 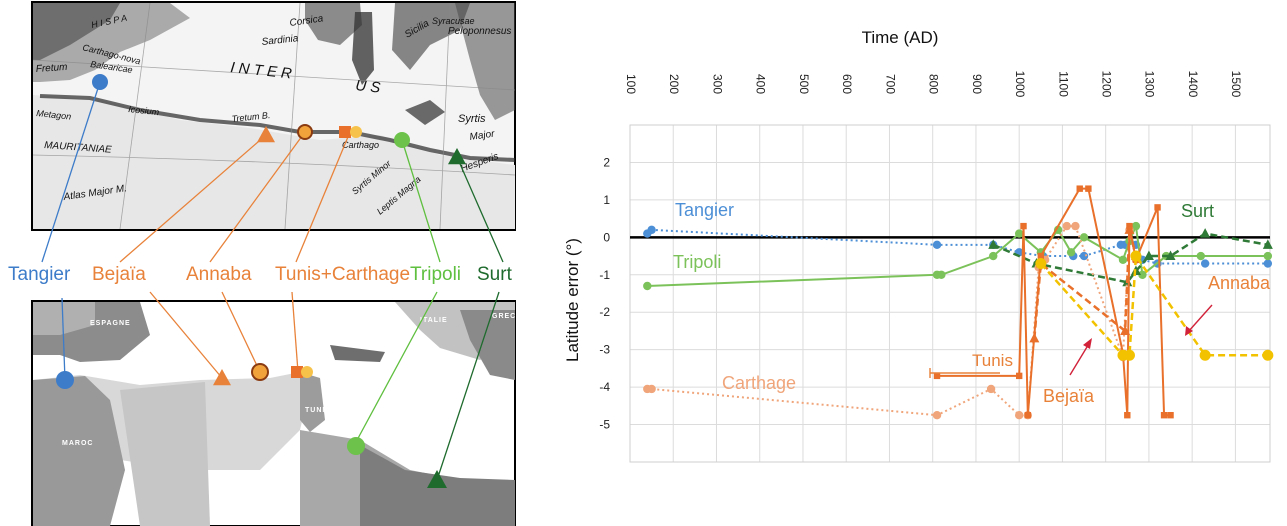 I want to click on historic-map-label: Tretum B., so click(x=251, y=117).